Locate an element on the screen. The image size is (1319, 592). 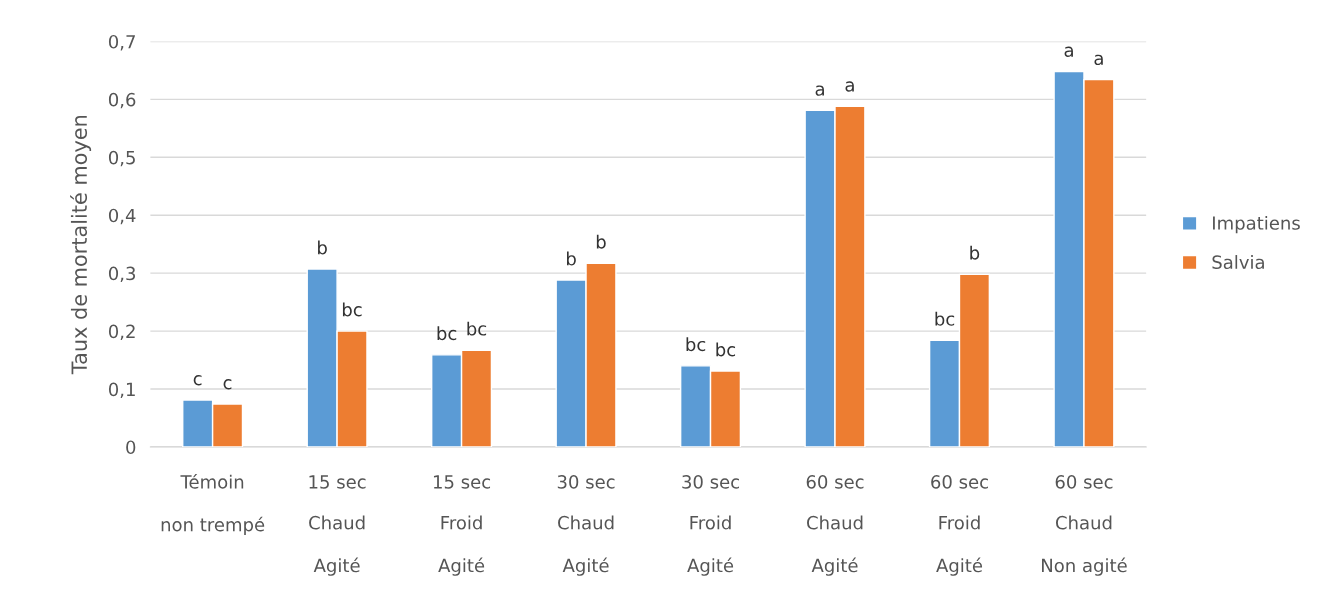
legend-label: Impatiens is located at coordinates (1256, 224).